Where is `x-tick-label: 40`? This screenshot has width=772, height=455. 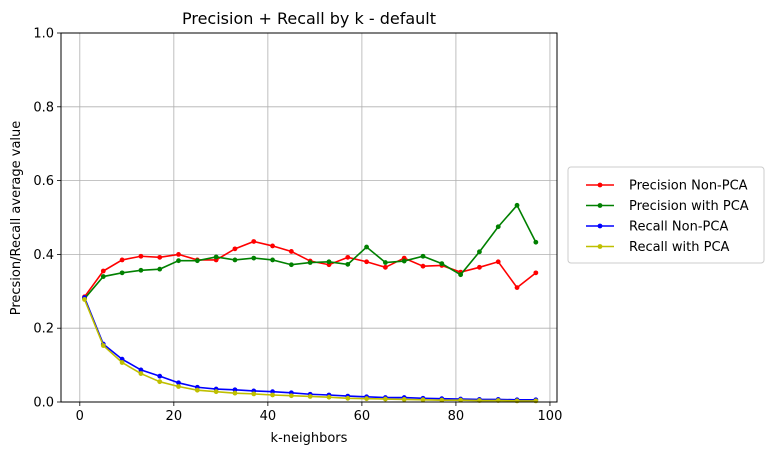 x-tick-label: 40 is located at coordinates (268, 416).